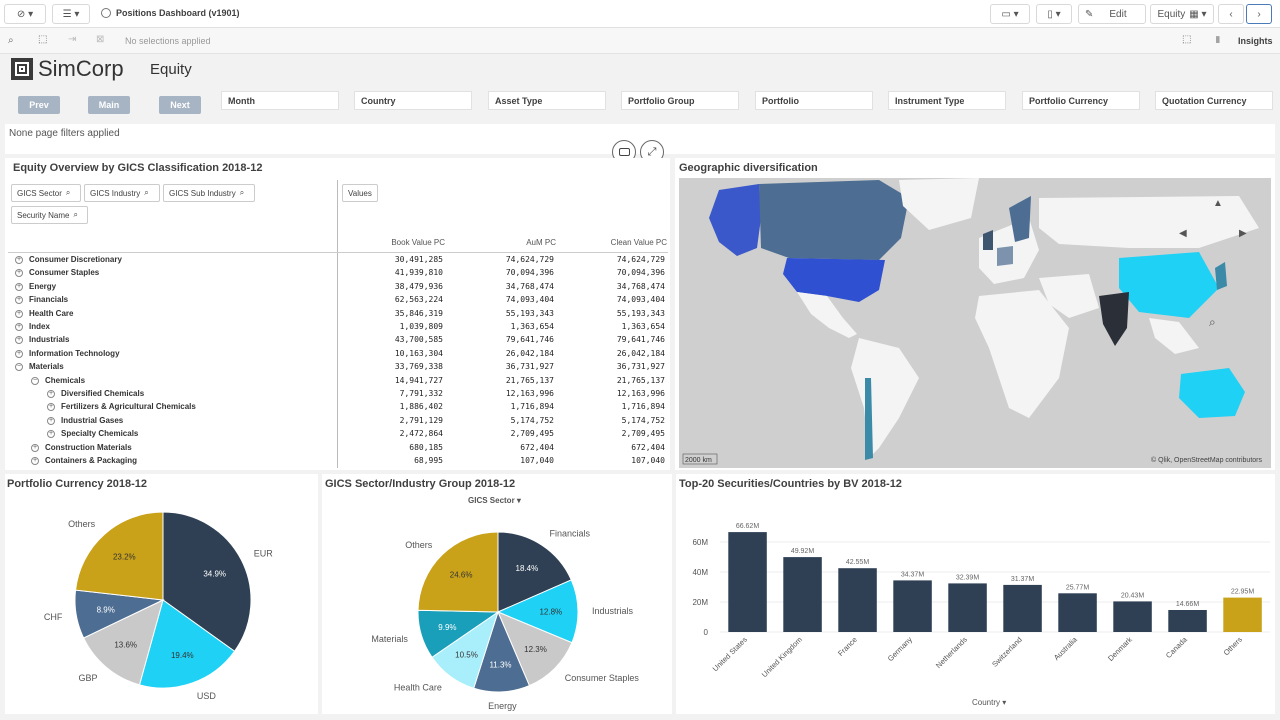 The width and height of the screenshot is (1280, 720). I want to click on bar-germany, so click(912, 606).